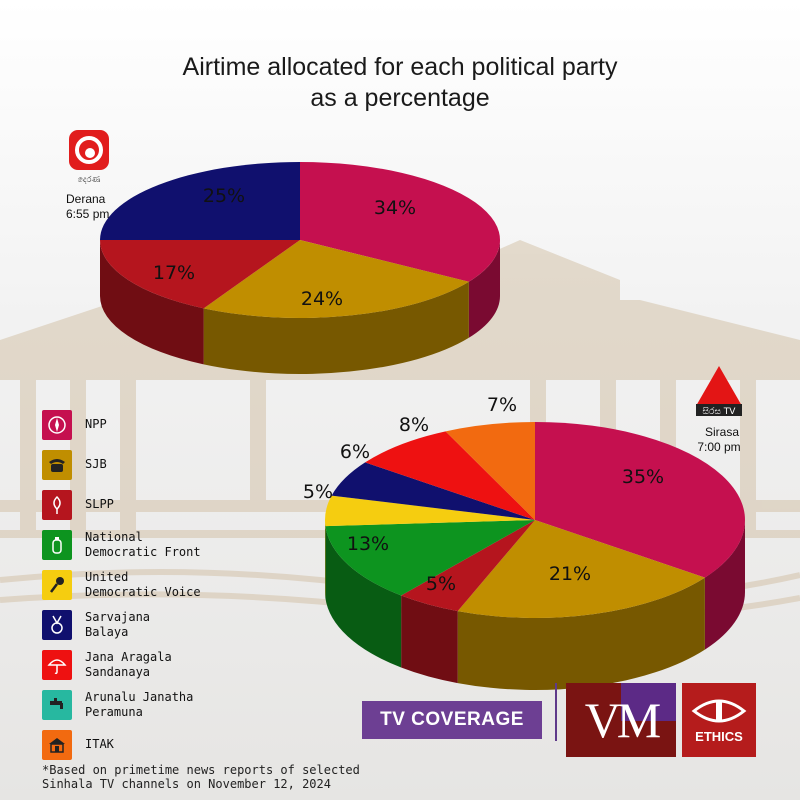 This screenshot has height=800, width=800. I want to click on derana-name: Derana, so click(86, 199).